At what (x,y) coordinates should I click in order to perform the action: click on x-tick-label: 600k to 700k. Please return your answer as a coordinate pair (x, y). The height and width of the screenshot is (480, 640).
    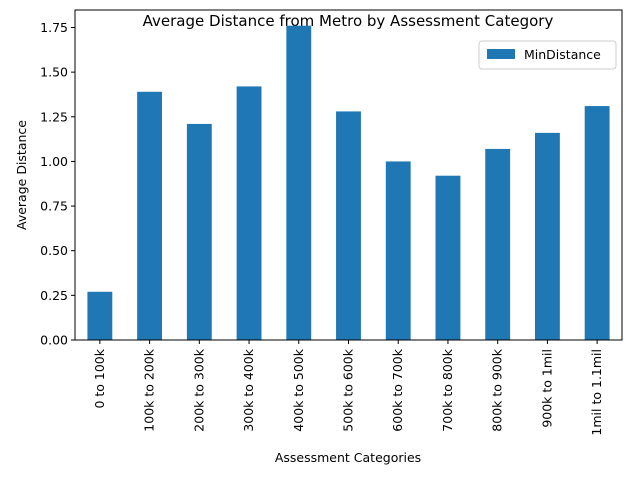
    Looking at the image, I should click on (397, 389).